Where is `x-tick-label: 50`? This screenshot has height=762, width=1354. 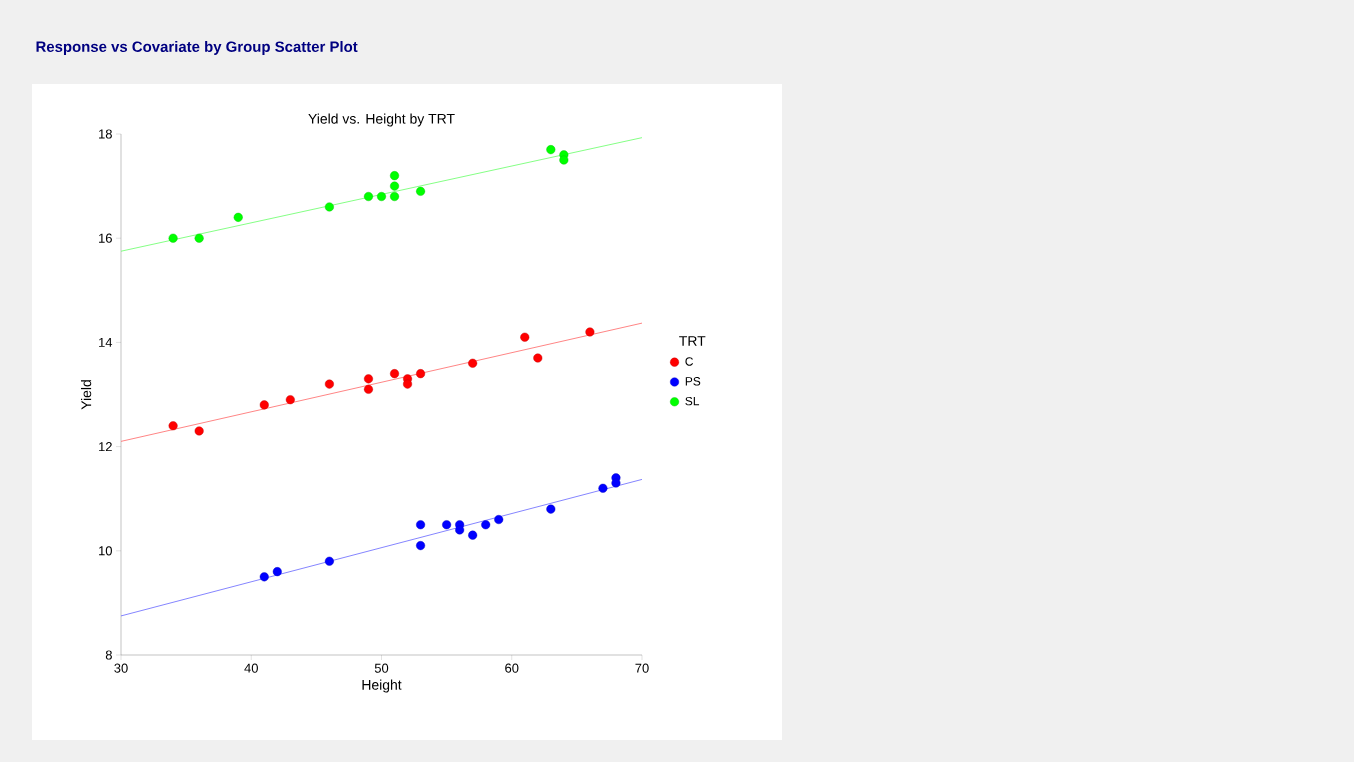 x-tick-label: 50 is located at coordinates (381, 668).